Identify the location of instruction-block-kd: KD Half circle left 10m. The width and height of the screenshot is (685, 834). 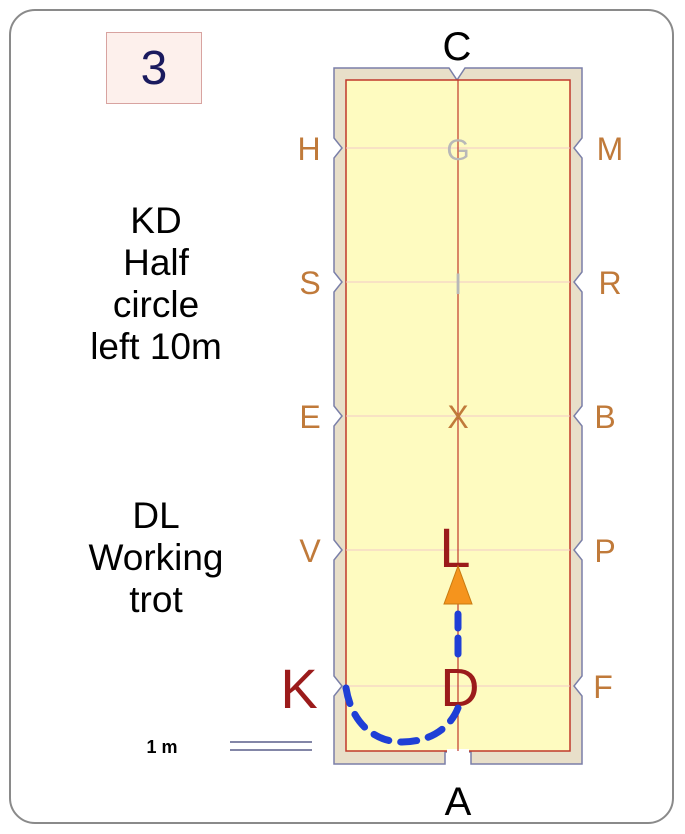
(156, 284).